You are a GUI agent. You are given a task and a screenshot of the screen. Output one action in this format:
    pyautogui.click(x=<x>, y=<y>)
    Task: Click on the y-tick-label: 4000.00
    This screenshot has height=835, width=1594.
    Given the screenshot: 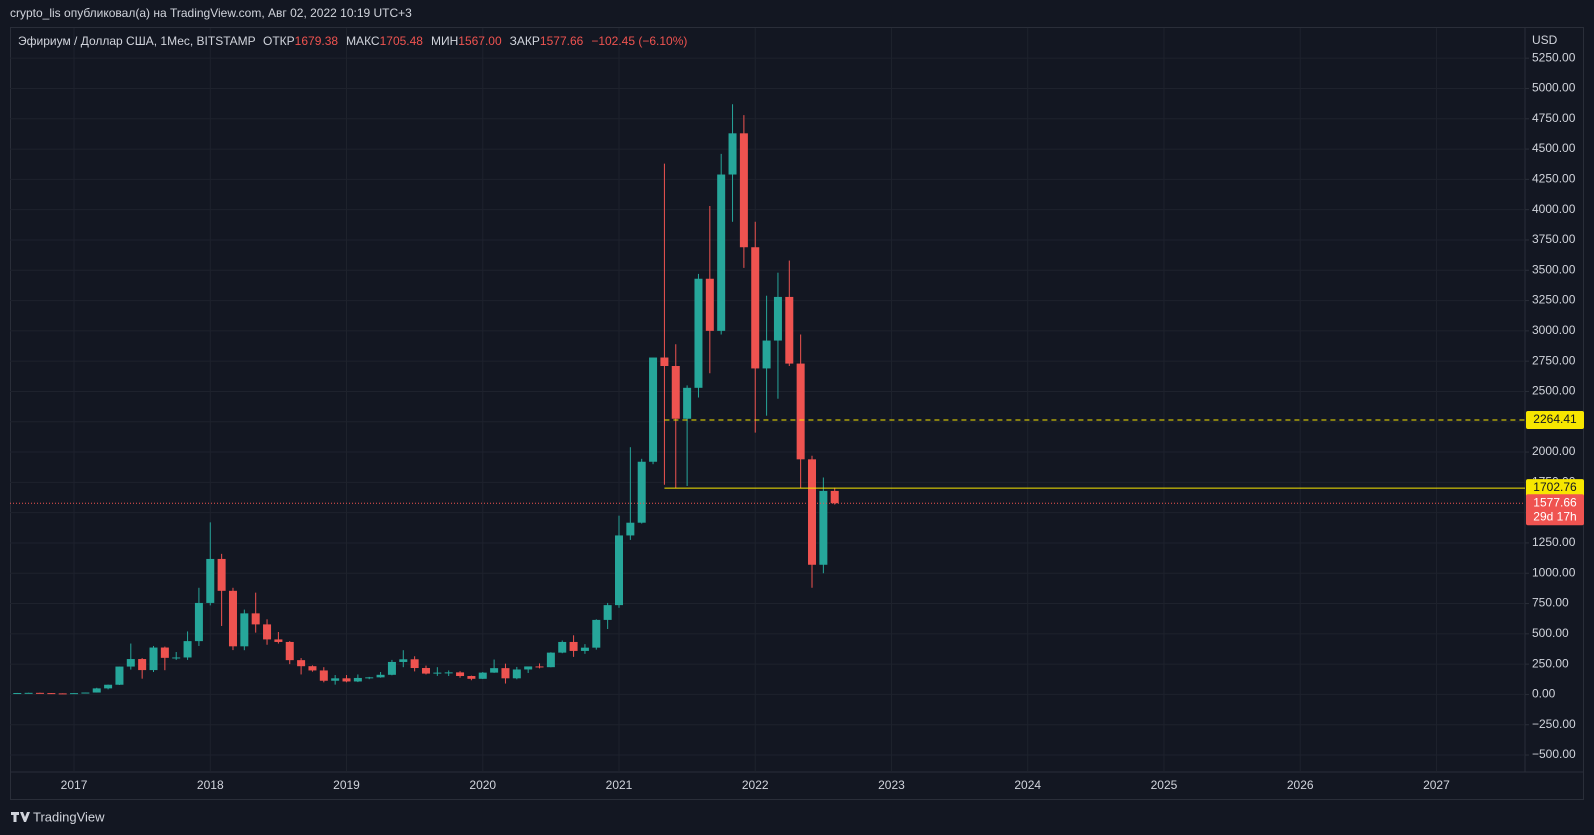 What is the action you would take?
    pyautogui.click(x=1554, y=209)
    